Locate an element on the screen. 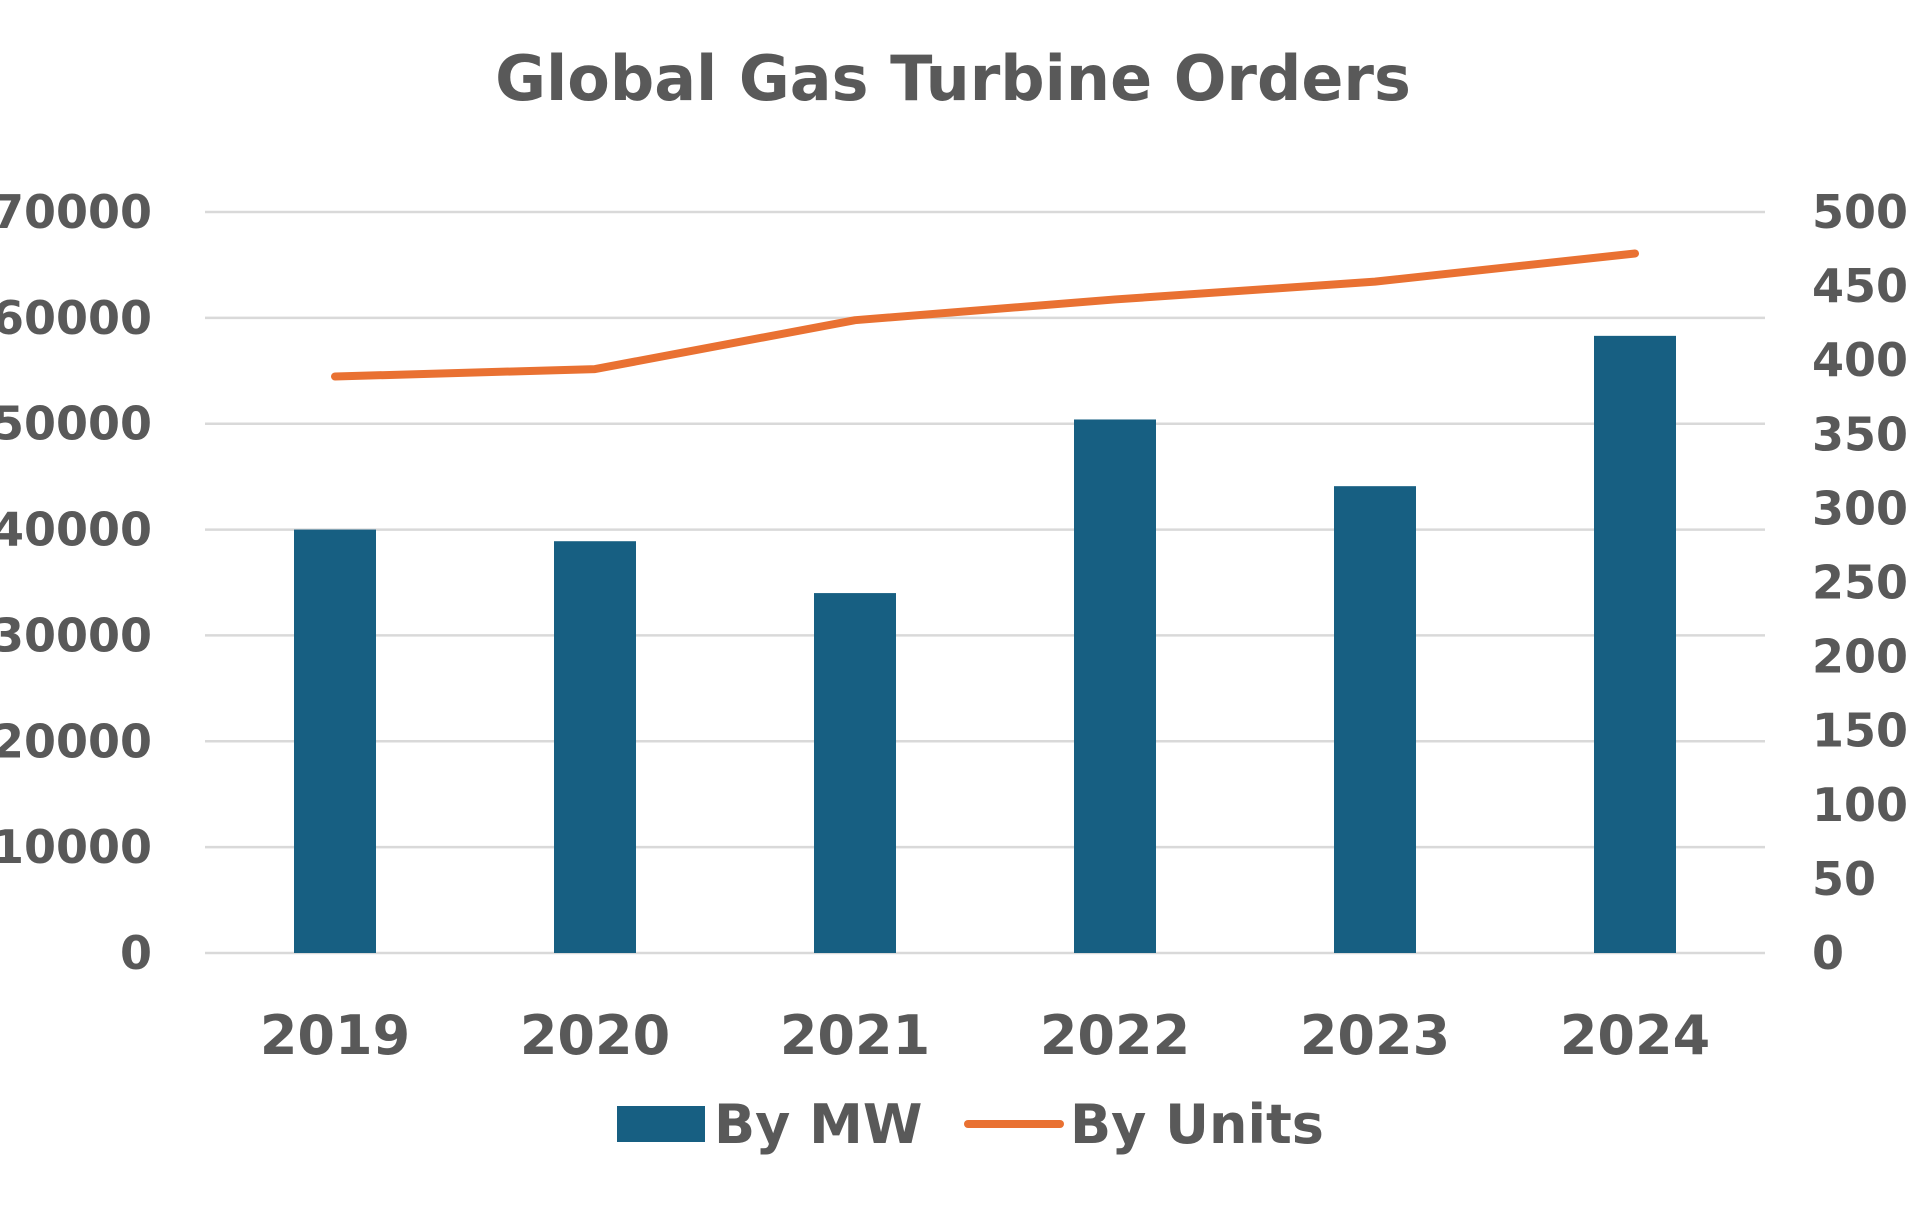 This screenshot has width=1906, height=1205. right-tick-label: 250 is located at coordinates (1859, 583).